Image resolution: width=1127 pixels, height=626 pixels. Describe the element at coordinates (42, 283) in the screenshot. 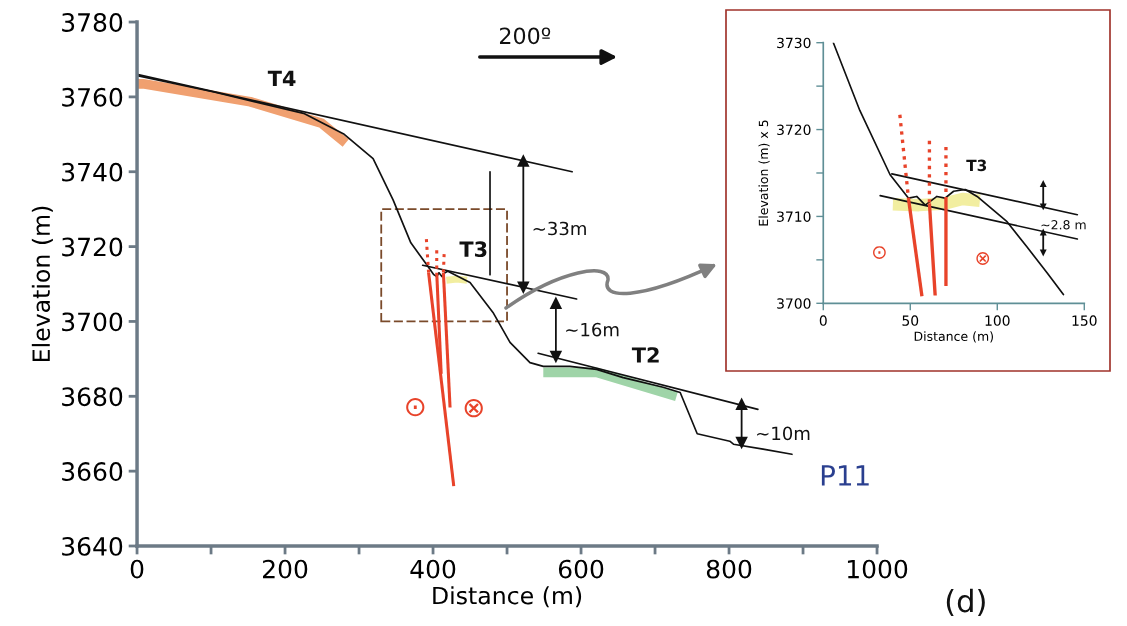

I see `y-axis-title: Elevation (m)` at that location.